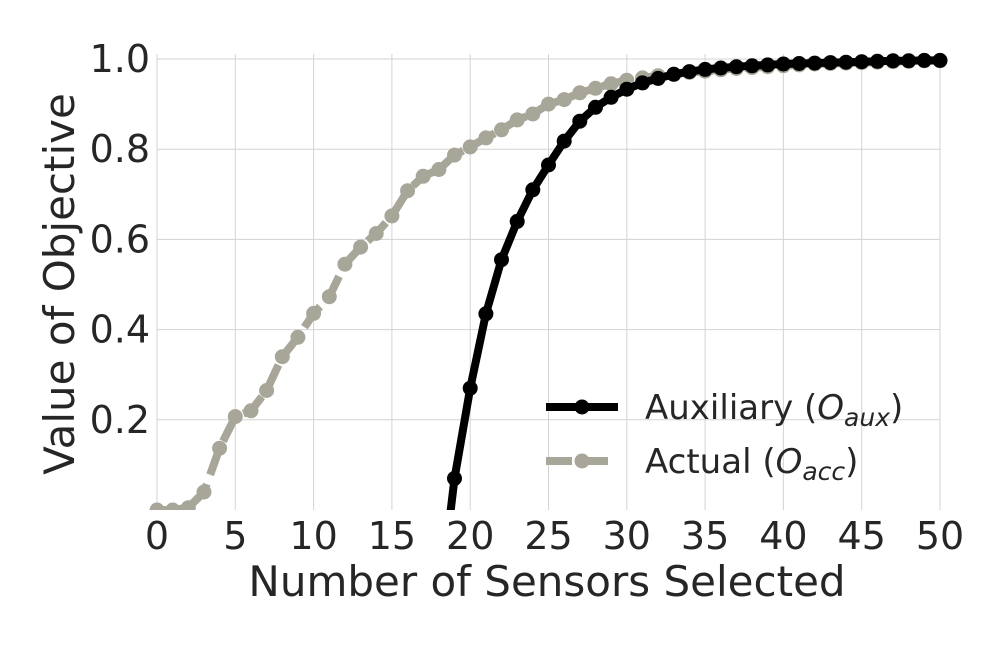 The image size is (1008, 648). What do you see at coordinates (862, 536) in the screenshot?
I see `x-tick-label: 45` at bounding box center [862, 536].